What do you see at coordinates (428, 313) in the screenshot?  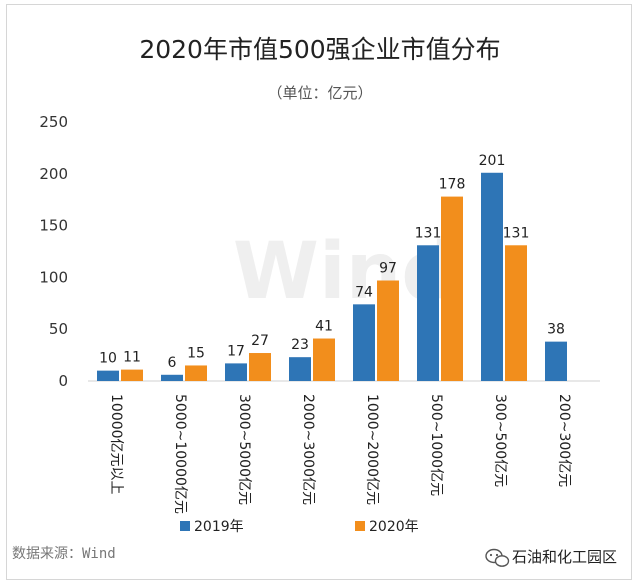 I see `bar-2019年-5` at bounding box center [428, 313].